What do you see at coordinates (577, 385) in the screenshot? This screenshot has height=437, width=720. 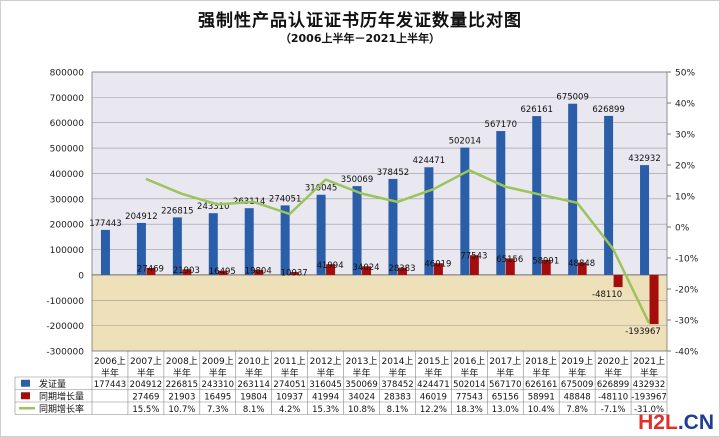 I see `table-cell: 675009` at bounding box center [577, 385].